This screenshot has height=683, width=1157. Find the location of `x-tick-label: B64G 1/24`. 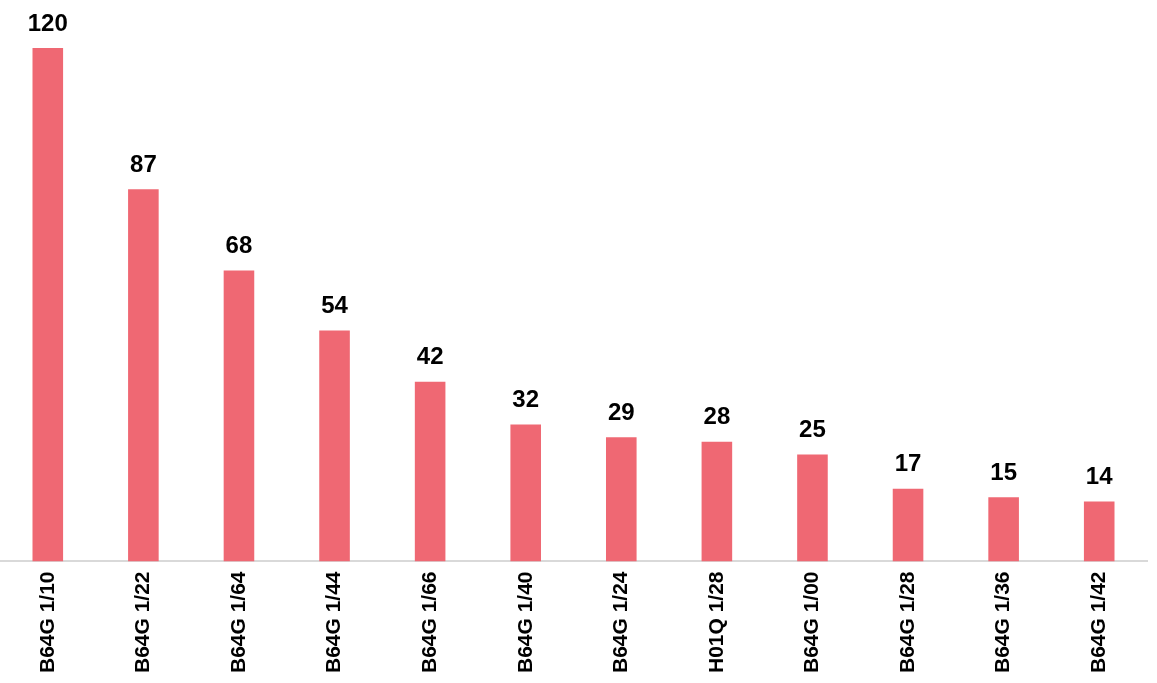

x-tick-label: B64G 1/24 is located at coordinates (620, 622).